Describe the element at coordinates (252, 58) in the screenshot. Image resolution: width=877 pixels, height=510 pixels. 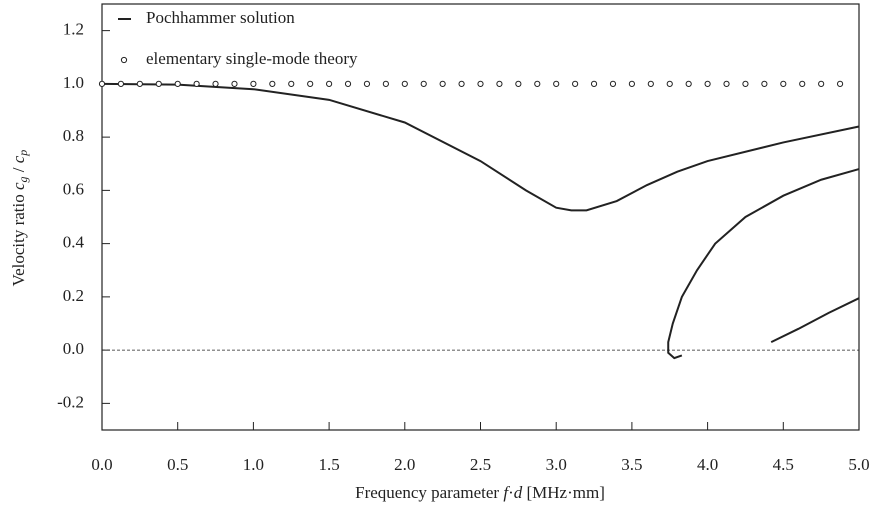
I see `legend-label: elementary single-mode theory` at that location.